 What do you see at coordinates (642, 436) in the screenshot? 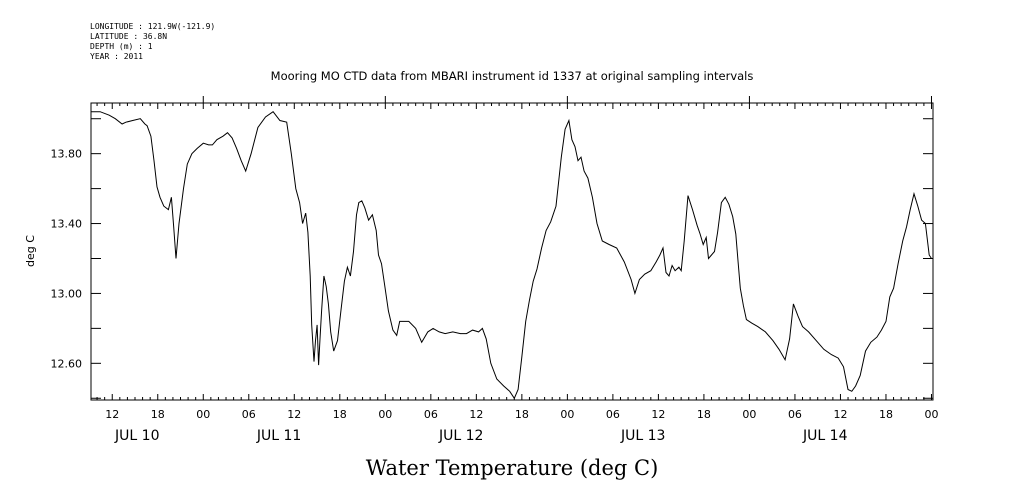
I see `date-label: JUL 13` at bounding box center [642, 436].